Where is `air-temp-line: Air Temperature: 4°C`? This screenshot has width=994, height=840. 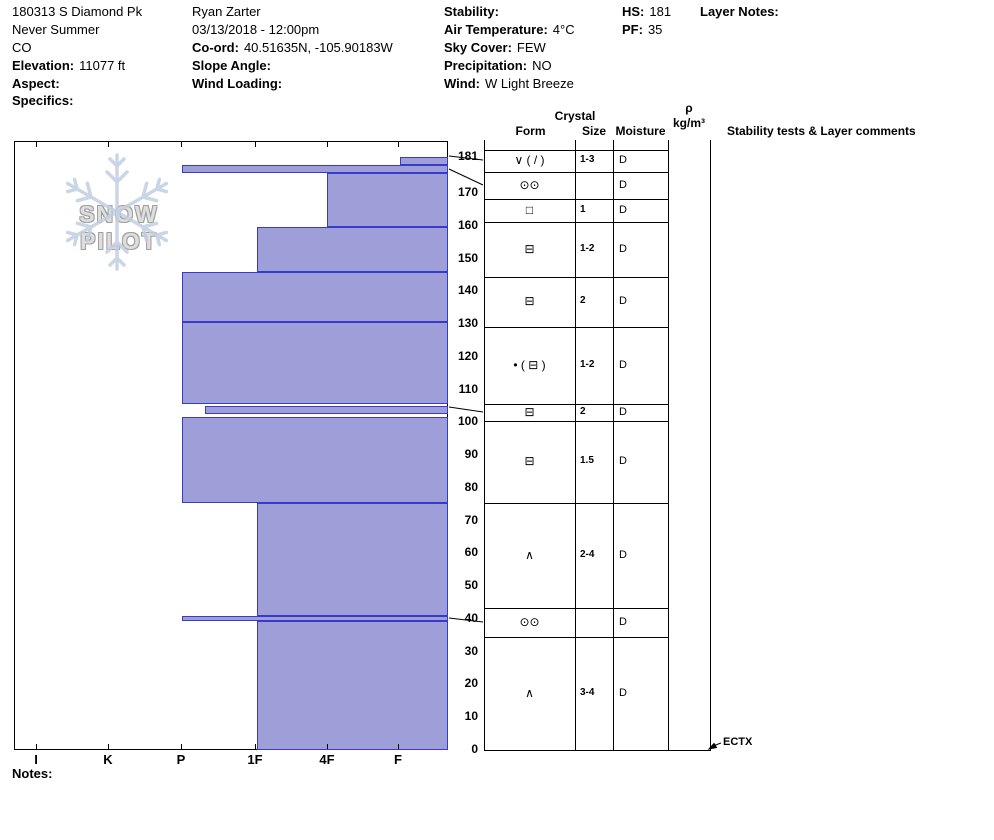 air-temp-line: Air Temperature: 4°C is located at coordinates (509, 29).